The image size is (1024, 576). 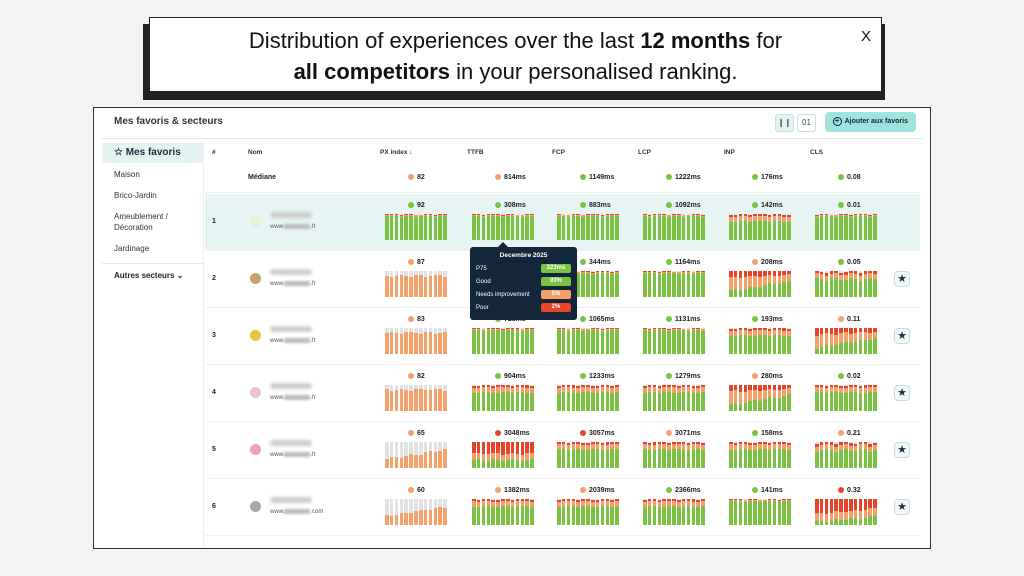 What do you see at coordinates (152, 275) in the screenshot?
I see `other-sectors-dropdown: Autres secteurs ⌄` at bounding box center [152, 275].